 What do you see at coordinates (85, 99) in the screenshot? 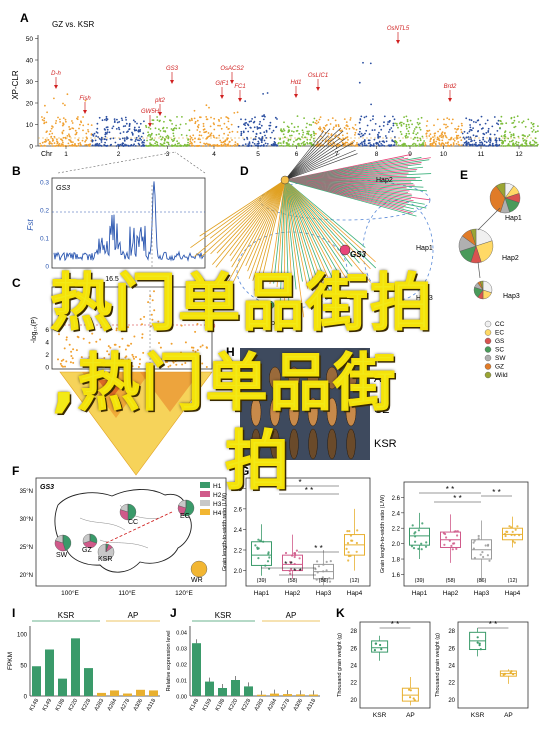
I see `gene-label: Fish` at bounding box center [85, 99].